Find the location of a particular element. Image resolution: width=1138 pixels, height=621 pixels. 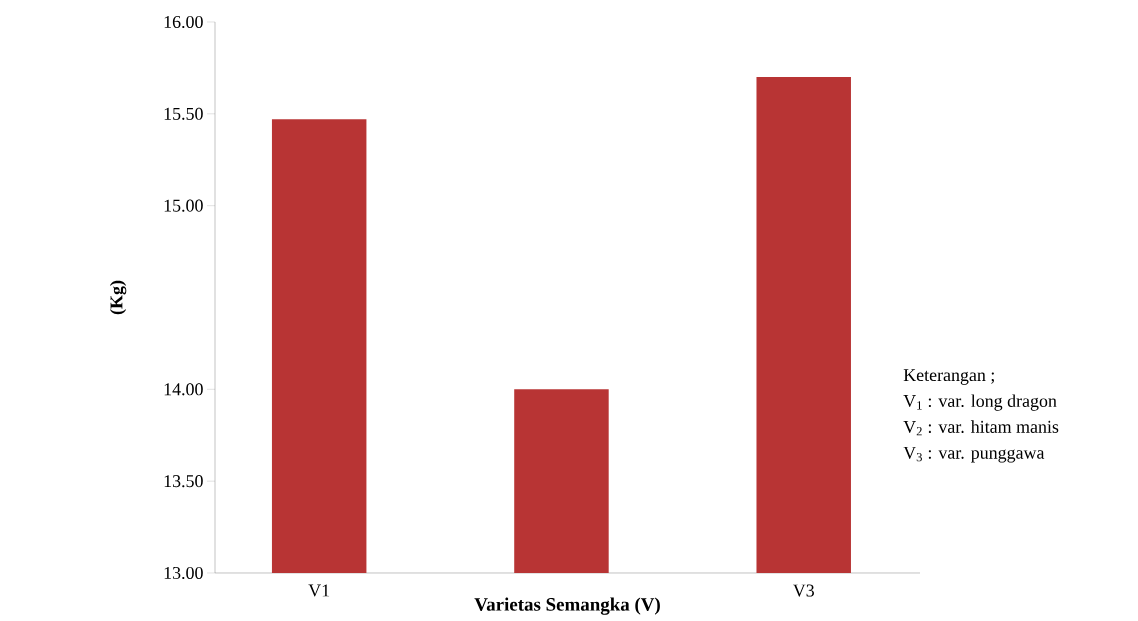

x-tick-label: V1 is located at coordinates (319, 590).